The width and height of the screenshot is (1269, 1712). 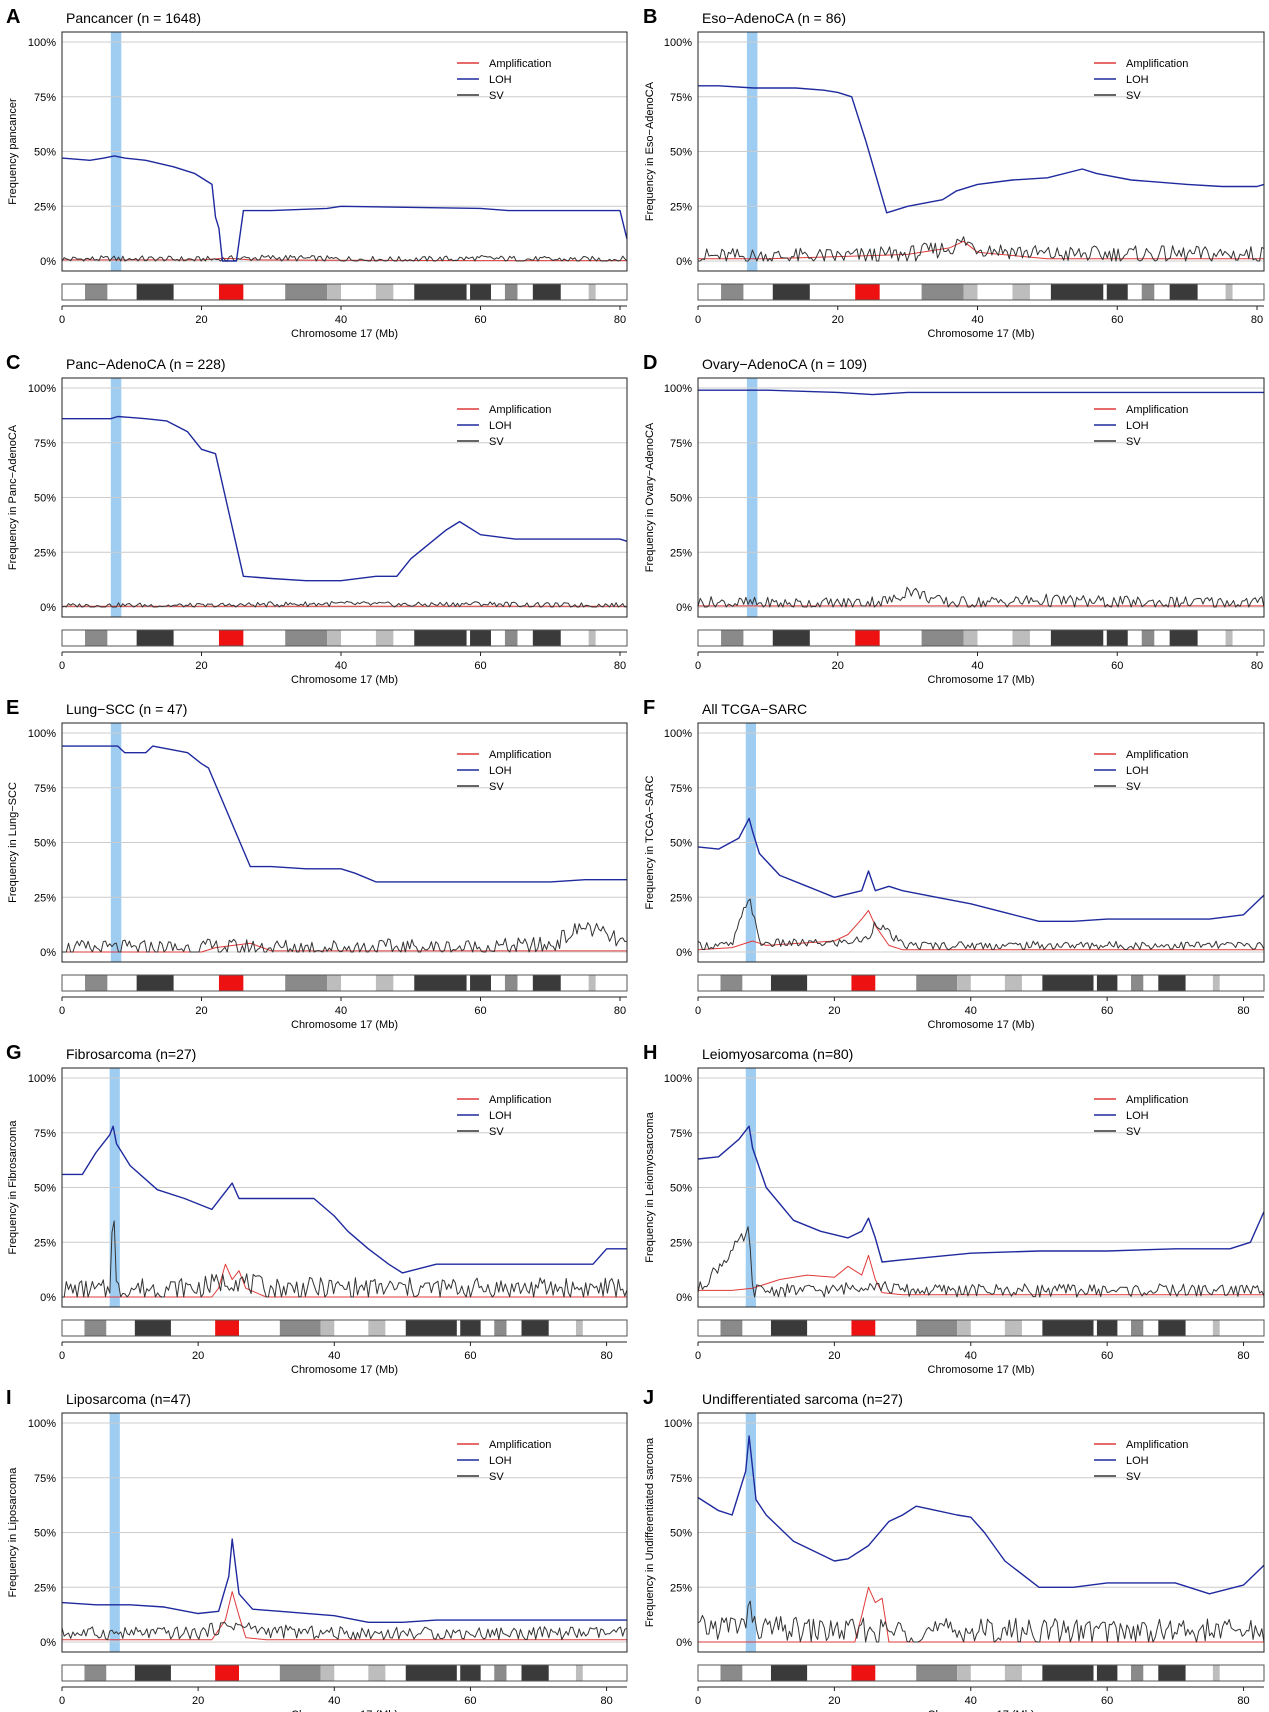 What do you see at coordinates (13, 497) in the screenshot?
I see `y-axis-label: Frequency in Panc−AdenoCA` at bounding box center [13, 497].